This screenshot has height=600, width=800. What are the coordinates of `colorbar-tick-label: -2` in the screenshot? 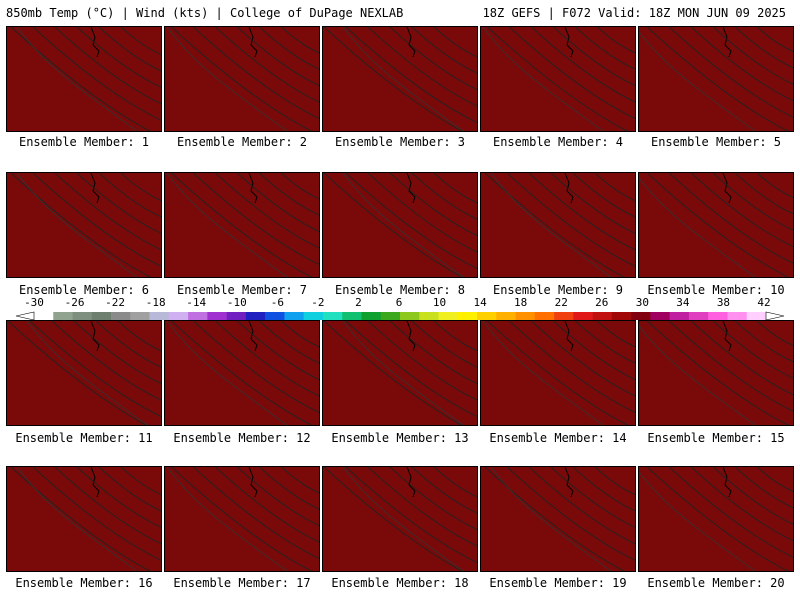 It's located at (318, 302).